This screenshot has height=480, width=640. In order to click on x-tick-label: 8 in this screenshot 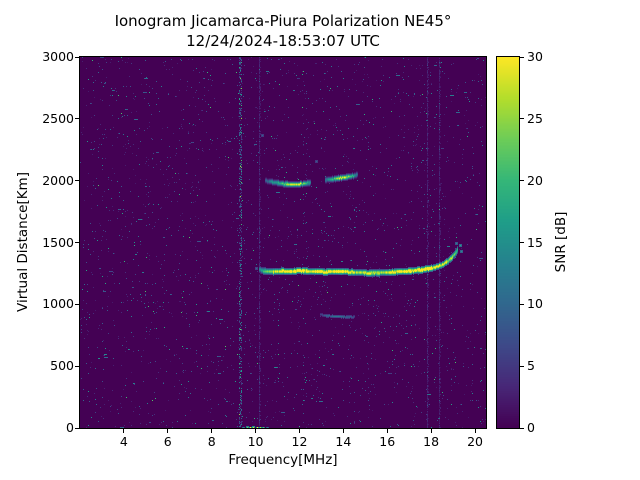, I will do `click(211, 441)`.